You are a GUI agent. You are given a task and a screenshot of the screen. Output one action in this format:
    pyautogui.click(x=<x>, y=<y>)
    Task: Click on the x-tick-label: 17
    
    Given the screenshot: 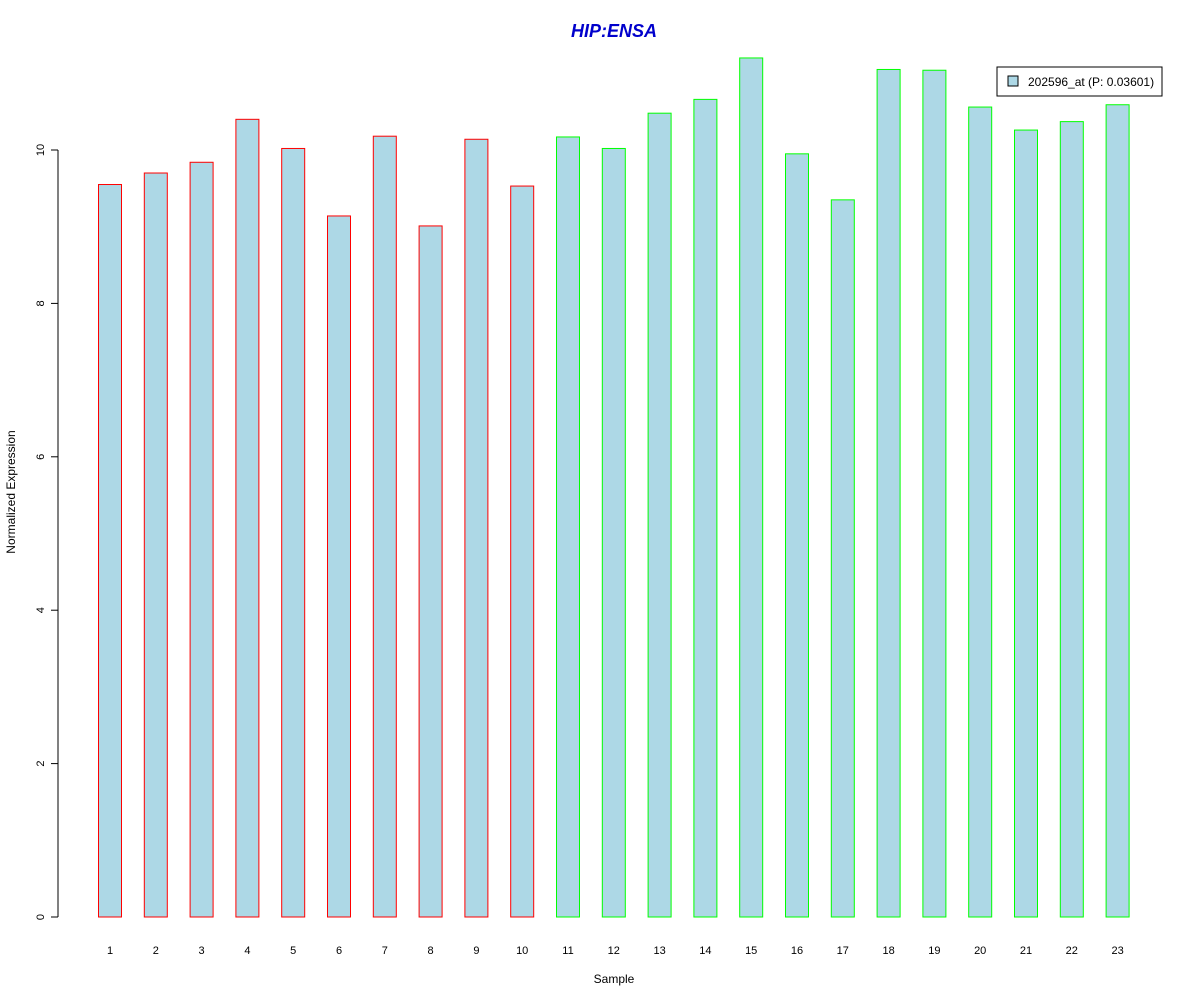 What is the action you would take?
    pyautogui.click(x=843, y=951)
    